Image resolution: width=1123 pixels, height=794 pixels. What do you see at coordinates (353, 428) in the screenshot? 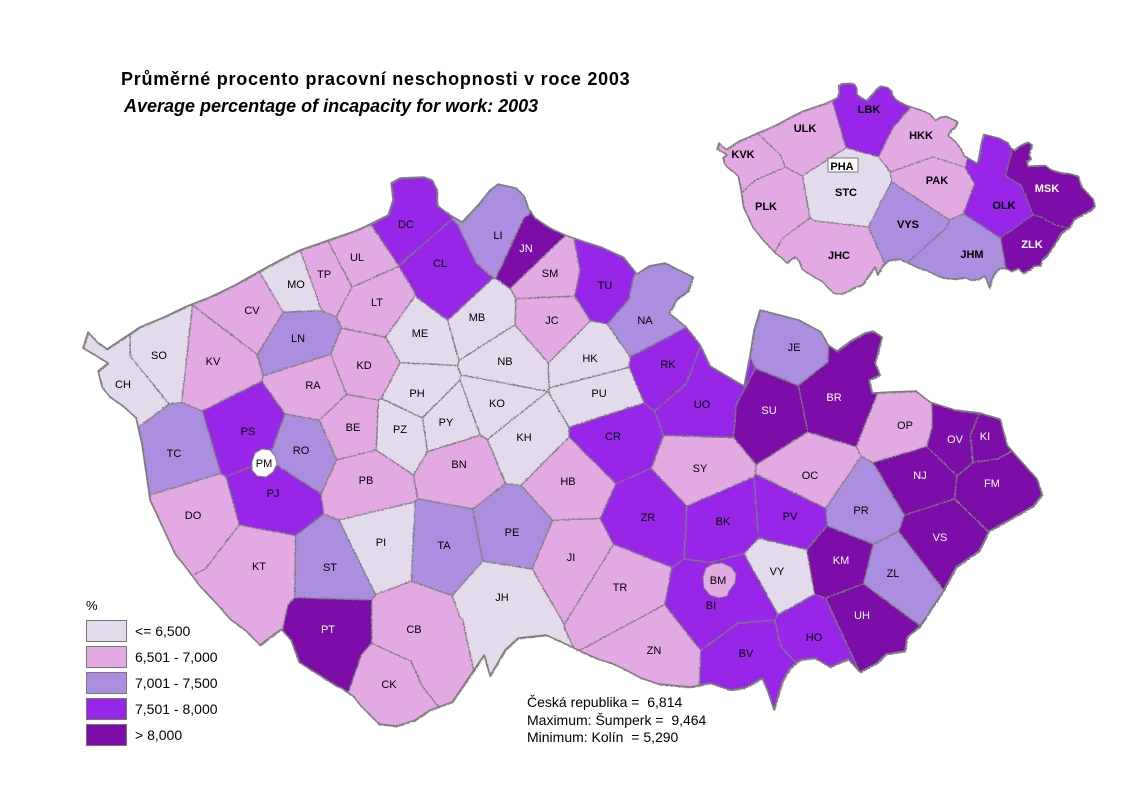
I see `svg-text: BE` at bounding box center [353, 428].